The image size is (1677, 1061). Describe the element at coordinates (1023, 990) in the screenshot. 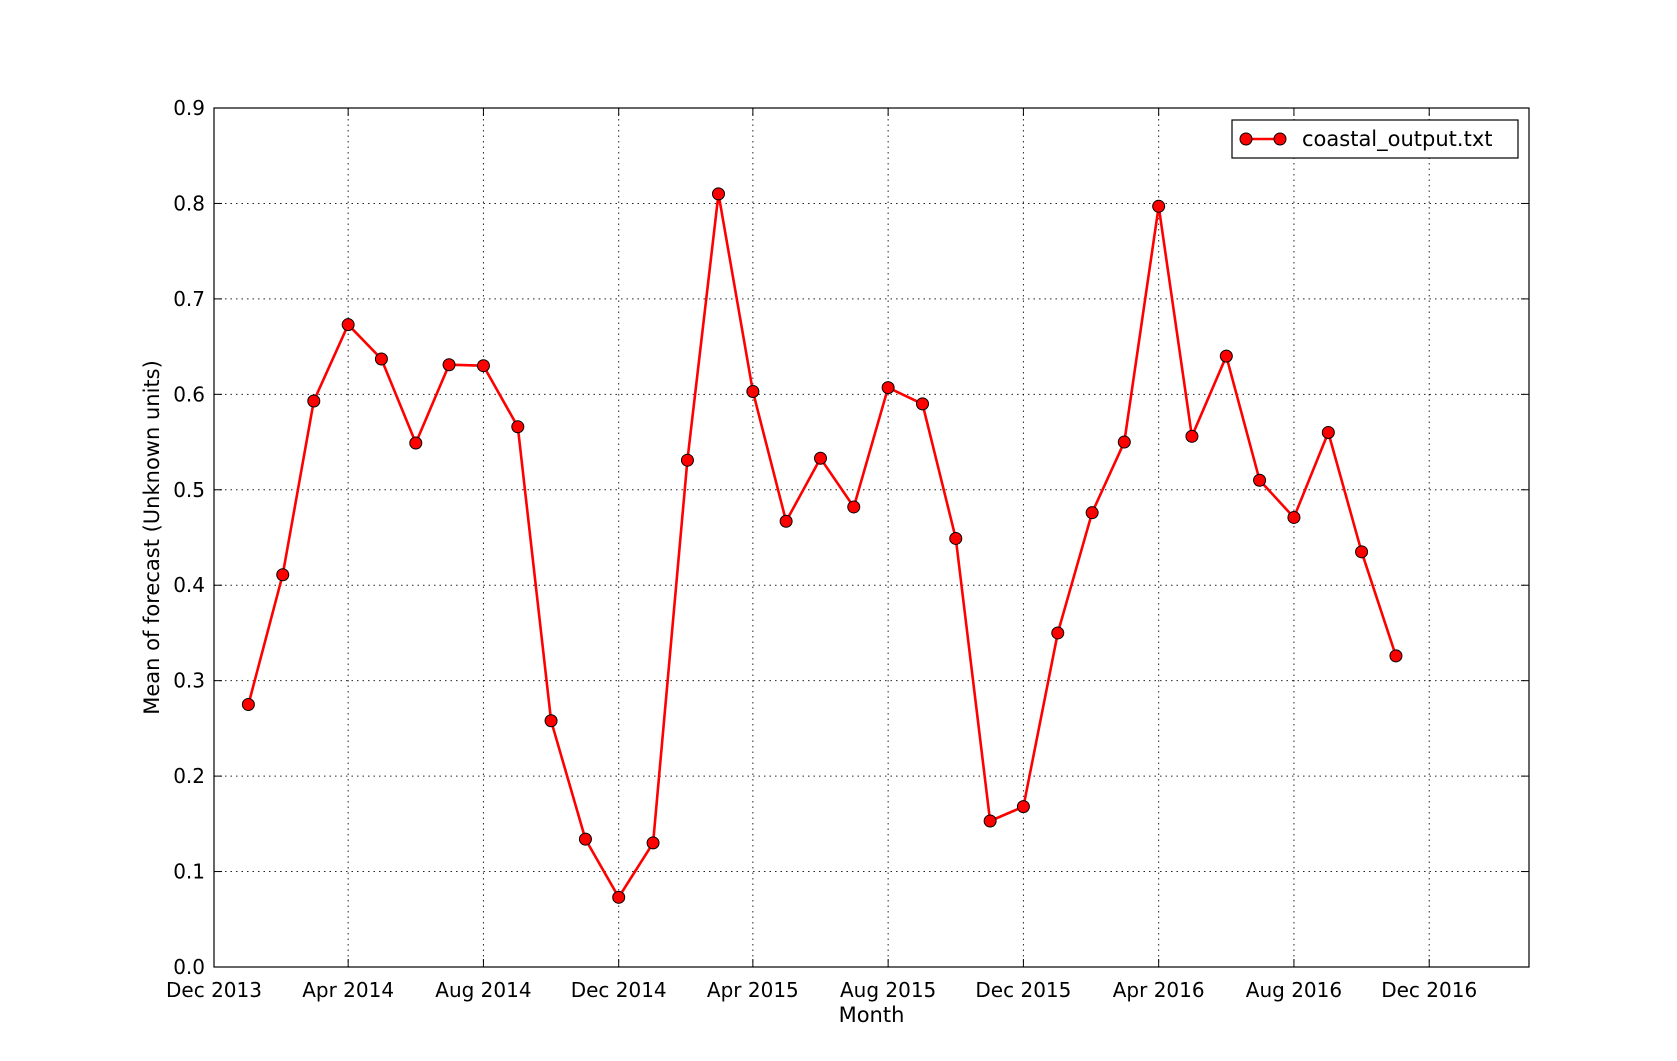

I see `x-tick-label: Dec 2015` at that location.